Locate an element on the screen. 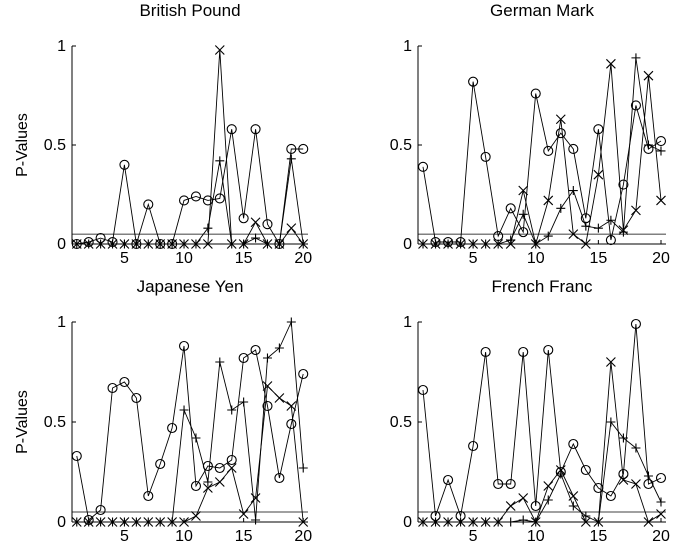 The width and height of the screenshot is (678, 555). y-tick-label: 1 is located at coordinates (407, 46).